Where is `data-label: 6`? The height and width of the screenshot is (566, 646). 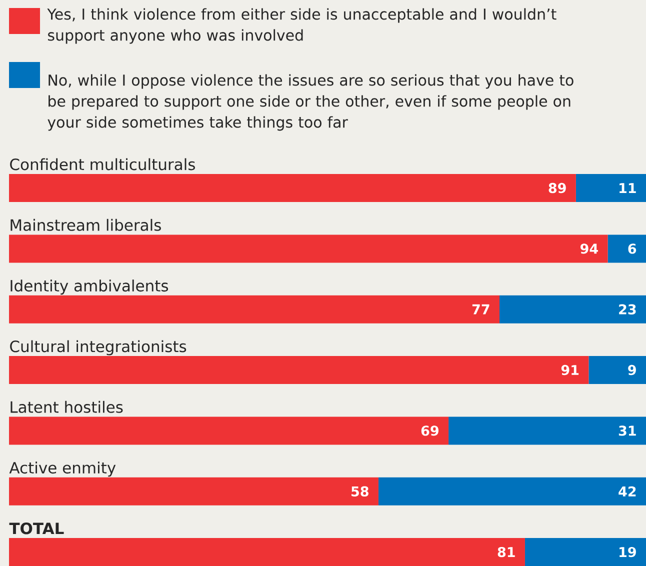
data-label: 6 is located at coordinates (632, 249).